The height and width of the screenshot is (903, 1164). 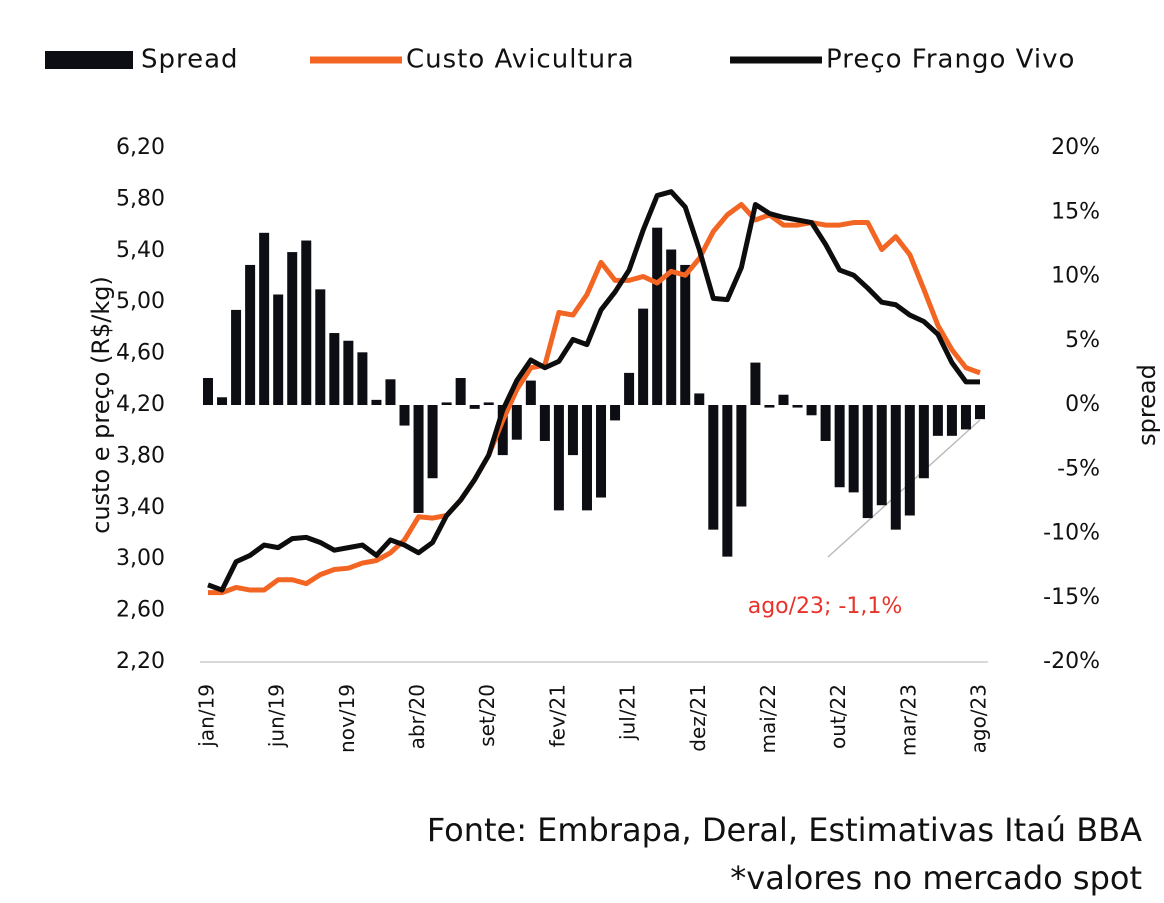 What do you see at coordinates (1075, 147) in the screenshot?
I see `y2-tick-label: 20%` at bounding box center [1075, 147].